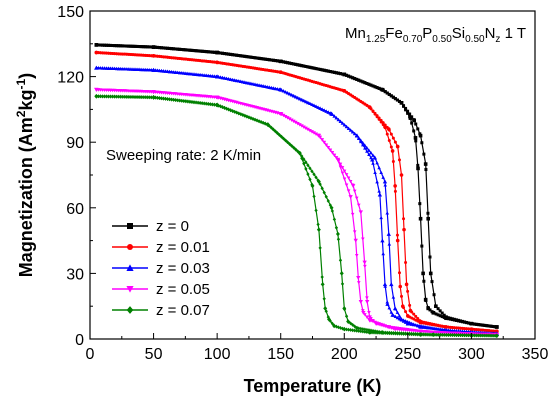  Describe the element at coordinates (172, 226) in the screenshot. I see `legend-label: z = 0` at that location.